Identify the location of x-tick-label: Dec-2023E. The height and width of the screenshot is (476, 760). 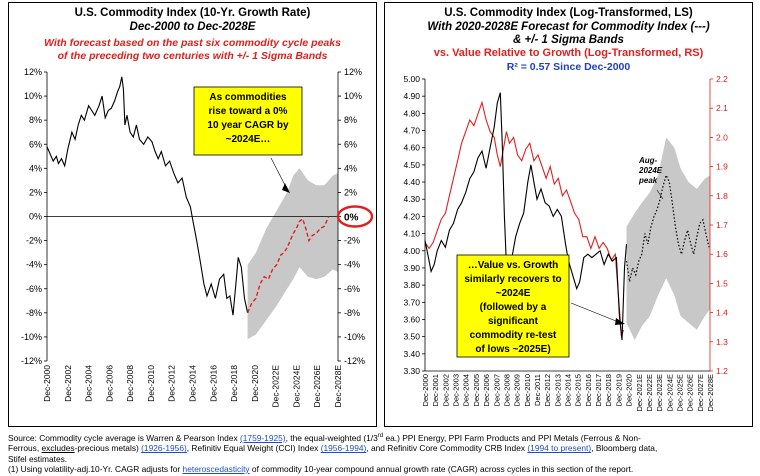
(659, 393).